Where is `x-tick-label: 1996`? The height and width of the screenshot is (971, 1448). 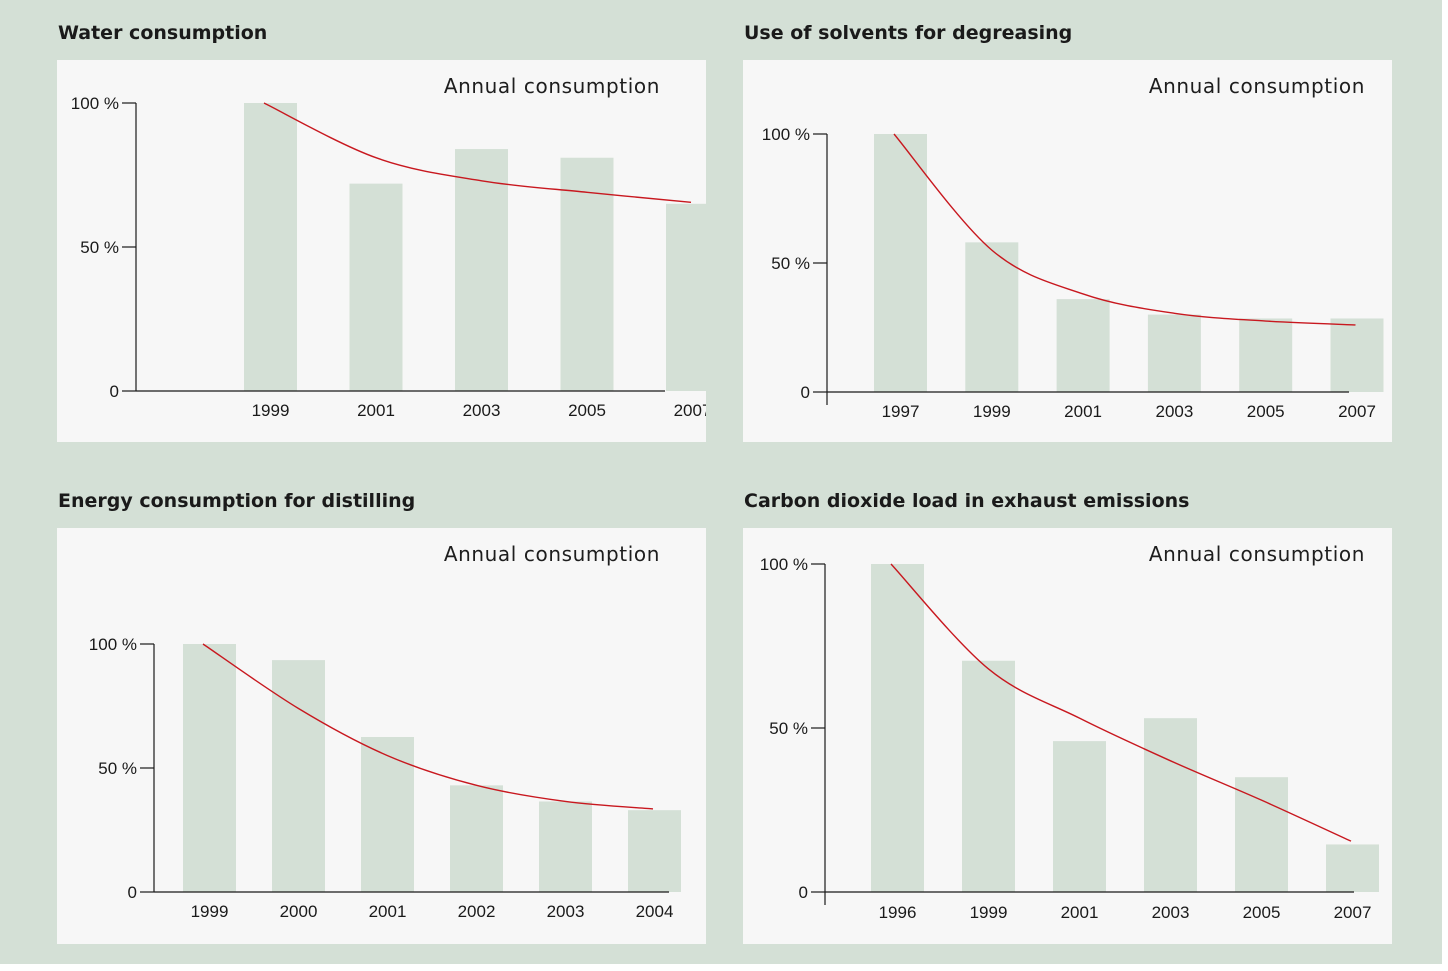
x-tick-label: 1996 is located at coordinates (898, 912).